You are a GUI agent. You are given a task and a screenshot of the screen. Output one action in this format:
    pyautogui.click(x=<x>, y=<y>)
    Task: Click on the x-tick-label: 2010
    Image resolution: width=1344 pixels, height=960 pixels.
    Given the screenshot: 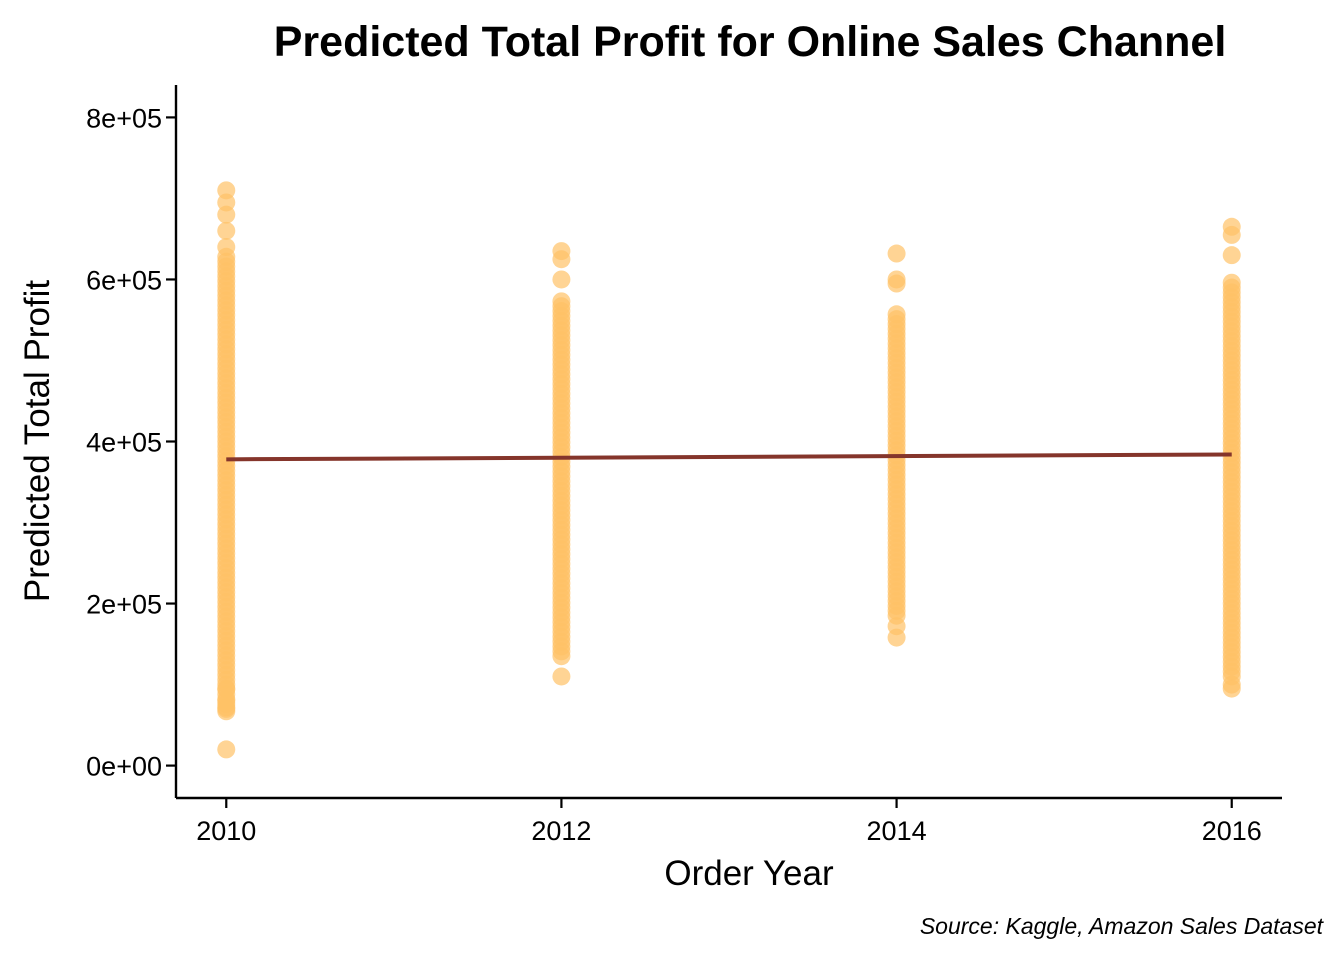 What is the action you would take?
    pyautogui.click(x=226, y=831)
    